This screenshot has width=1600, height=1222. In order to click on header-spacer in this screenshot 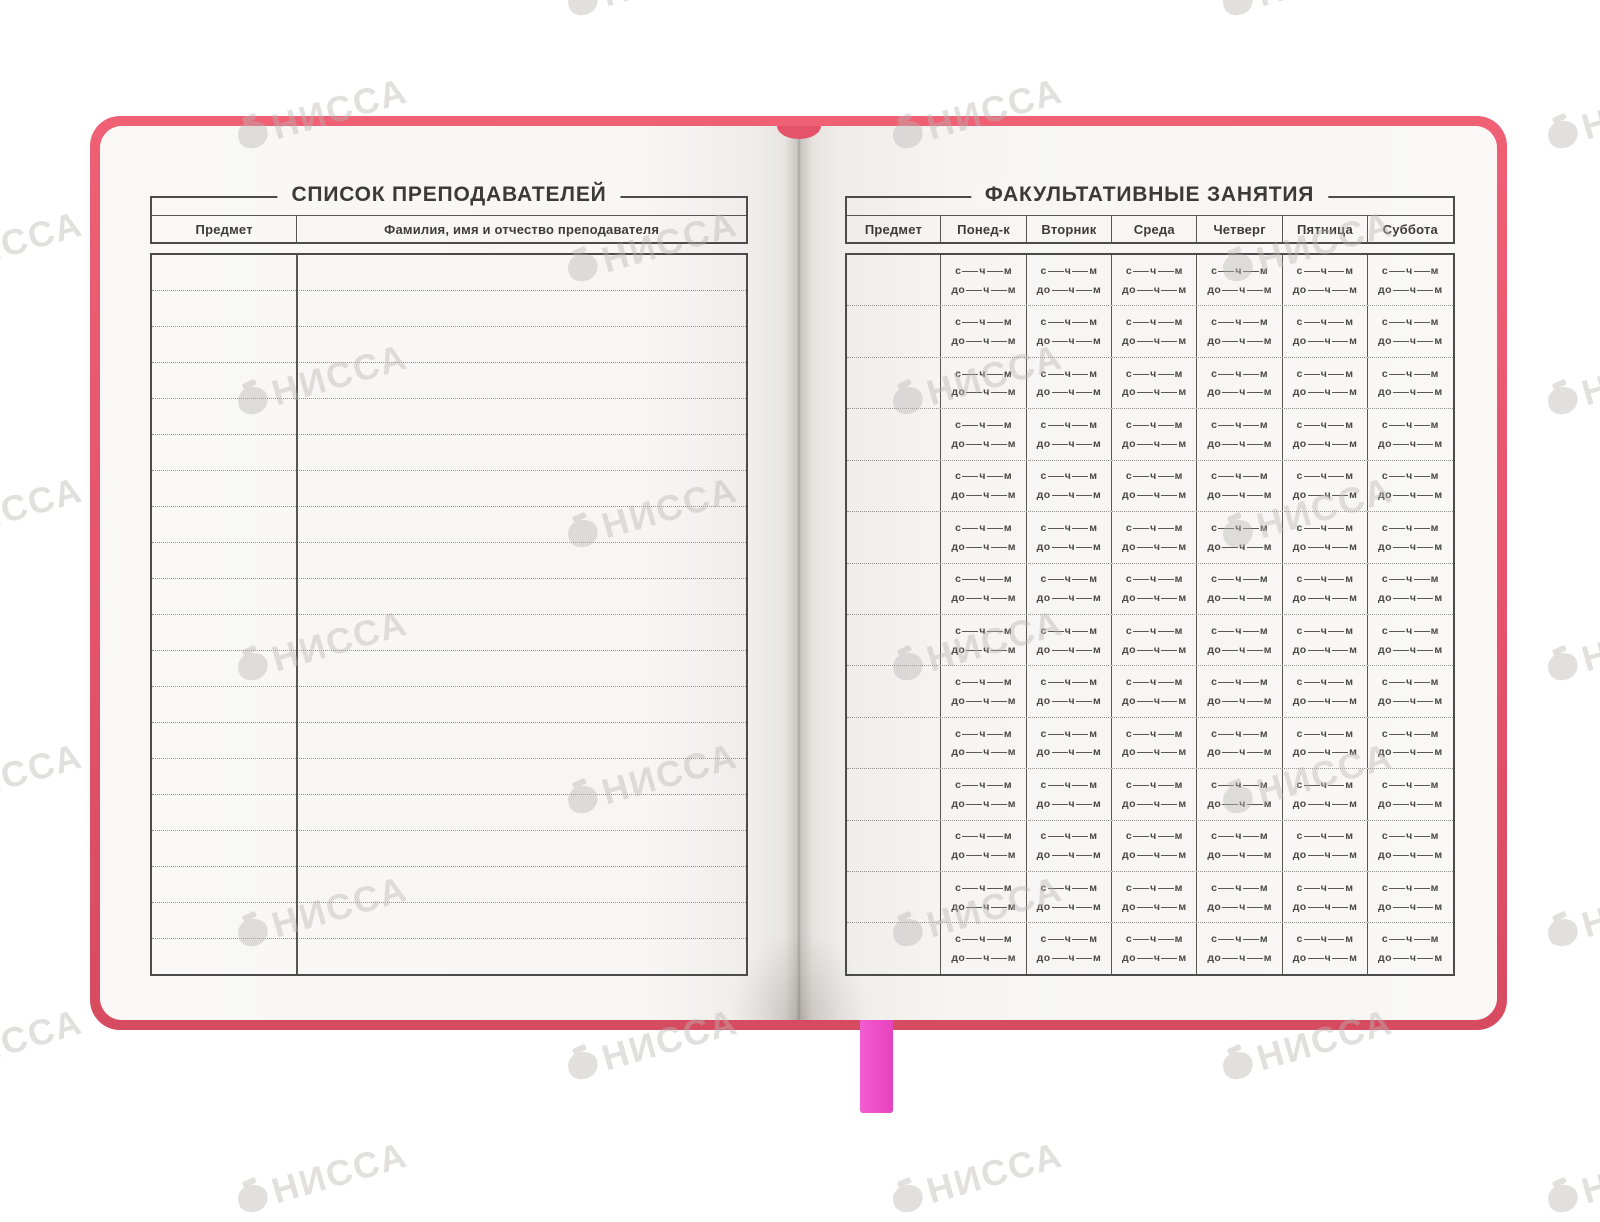, I will do `click(449, 207)`.